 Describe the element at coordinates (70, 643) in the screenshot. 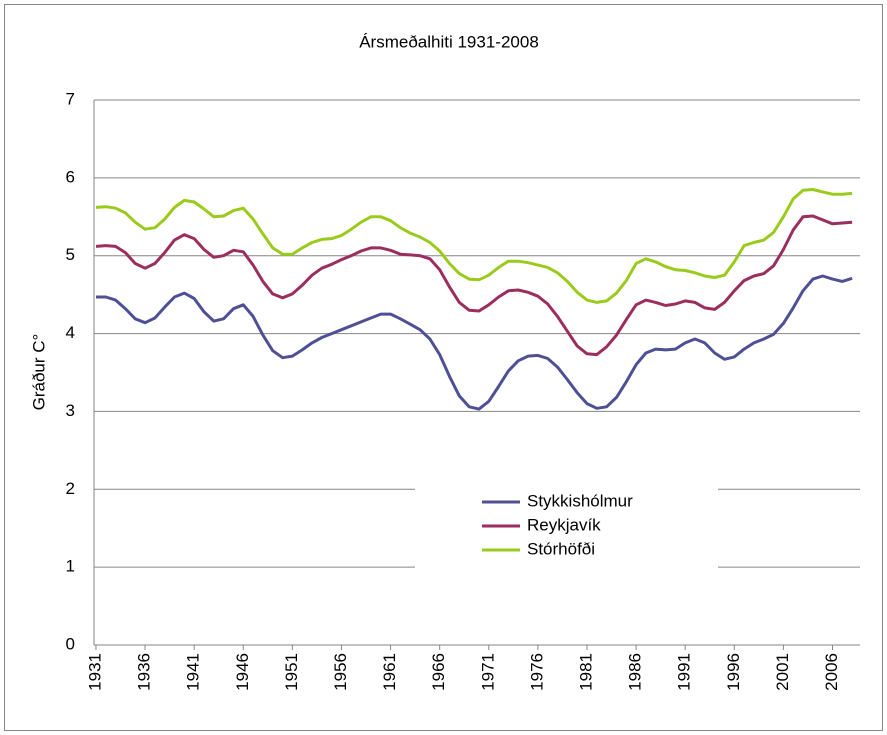

I see `y-tick-label: 0` at that location.